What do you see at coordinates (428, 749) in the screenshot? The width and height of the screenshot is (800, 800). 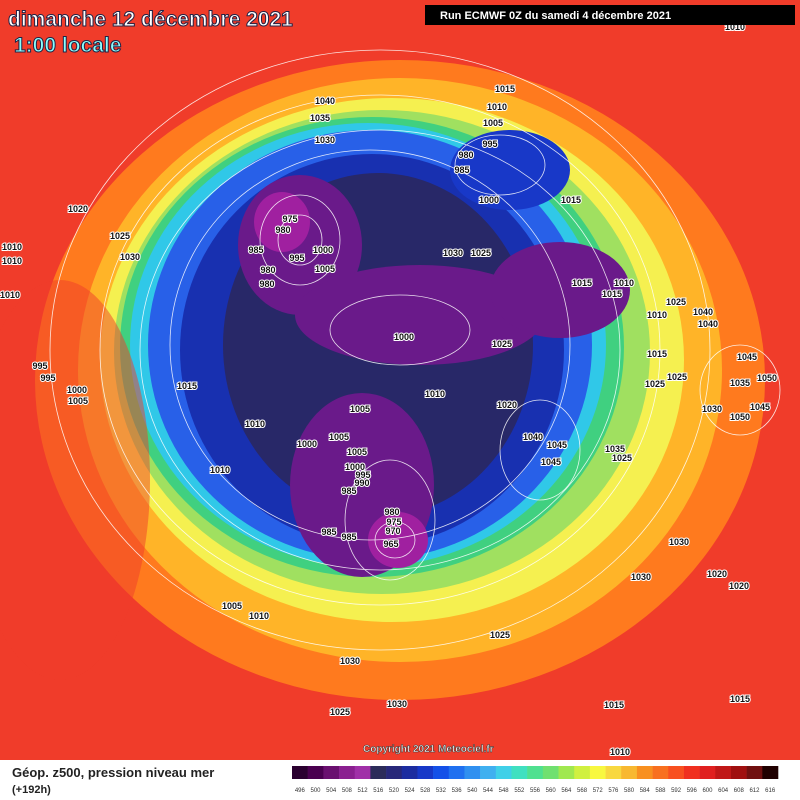 I see `copyright: Copyright 2021 Meteociel.fr` at bounding box center [428, 749].